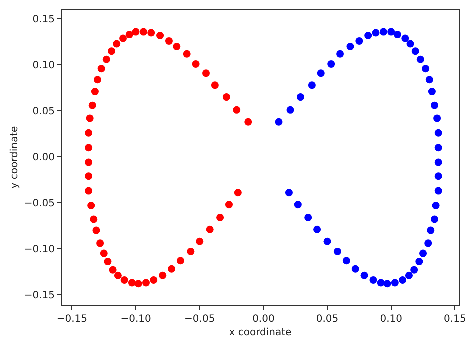 The image size is (474, 344). I want to click on x-tick-label: −0.10, so click(136, 319).